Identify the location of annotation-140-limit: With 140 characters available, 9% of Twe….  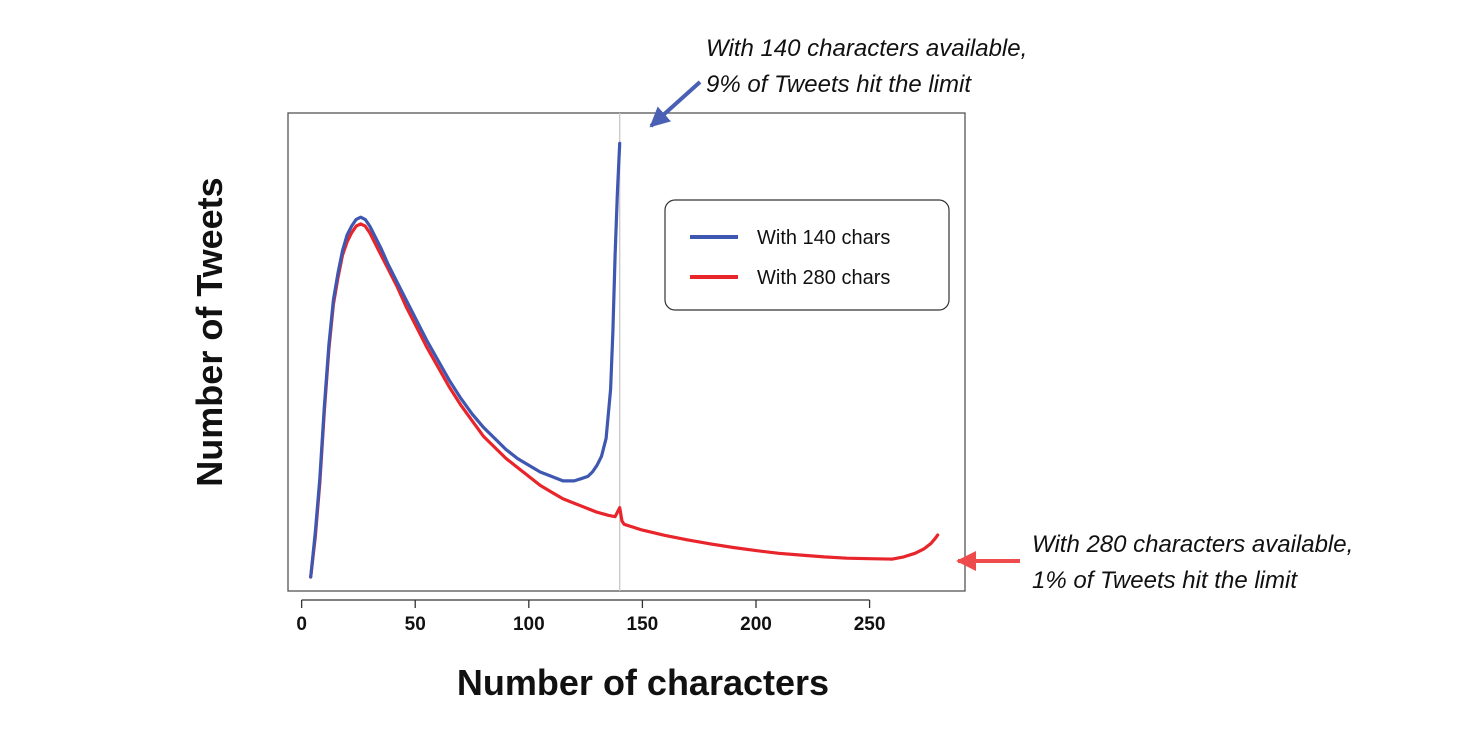
(838, 81).